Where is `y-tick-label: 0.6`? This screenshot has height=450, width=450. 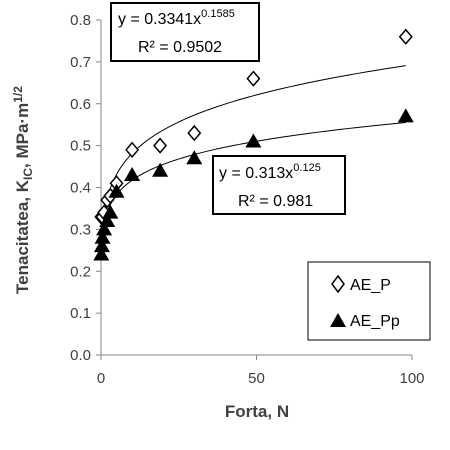 y-tick-label: 0.6 is located at coordinates (80, 104).